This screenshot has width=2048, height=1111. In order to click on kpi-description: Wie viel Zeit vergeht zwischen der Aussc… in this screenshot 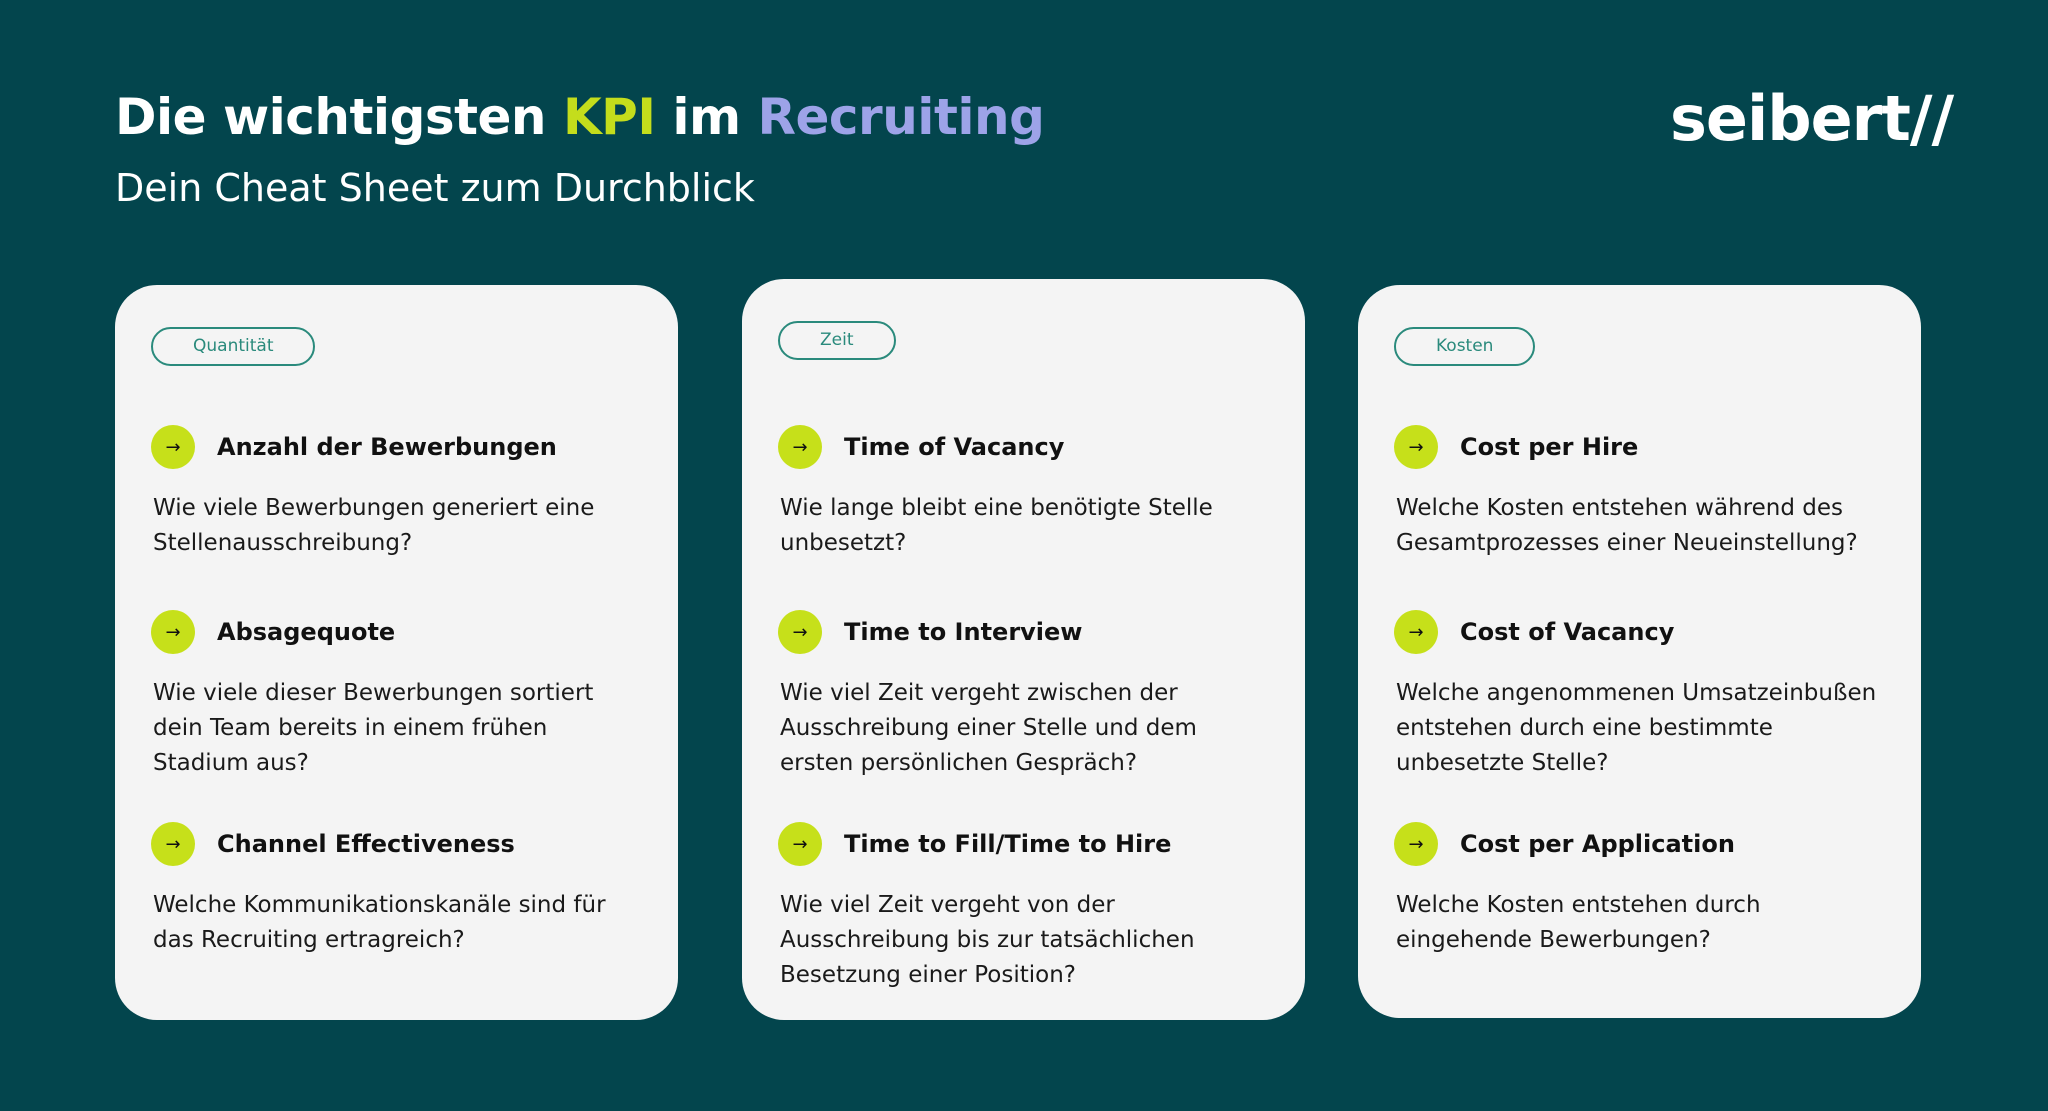, I will do `click(988, 728)`.